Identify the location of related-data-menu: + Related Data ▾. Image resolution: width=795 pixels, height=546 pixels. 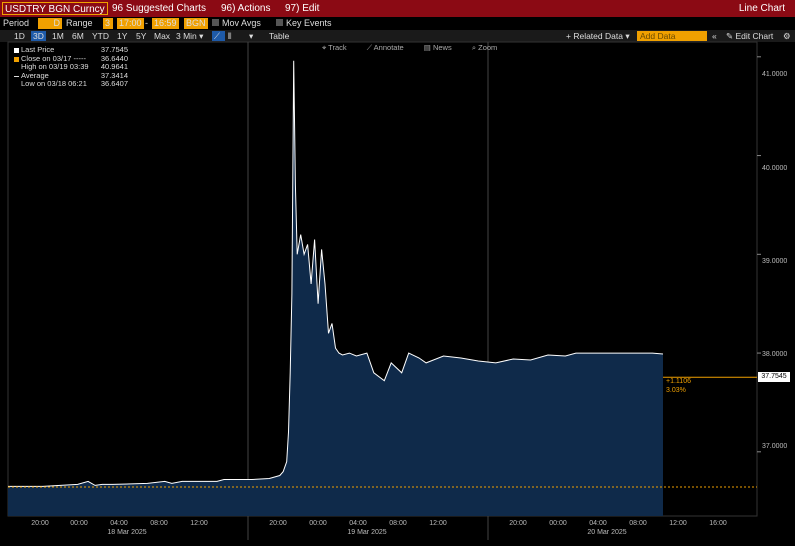
(598, 36).